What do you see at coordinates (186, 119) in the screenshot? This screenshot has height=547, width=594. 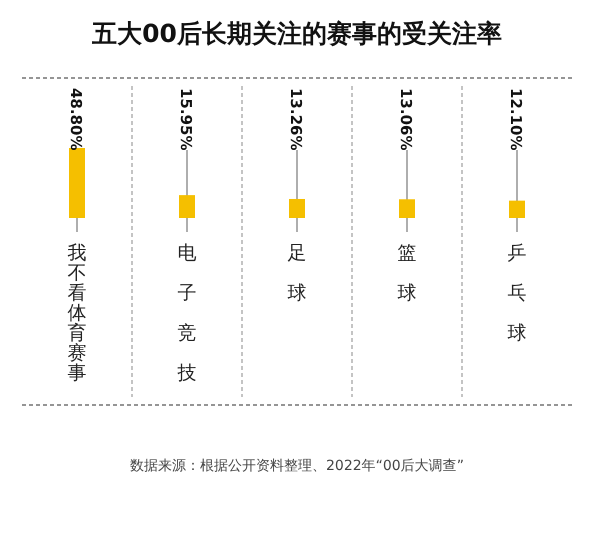 I see `data-label: 15.95%` at bounding box center [186, 119].